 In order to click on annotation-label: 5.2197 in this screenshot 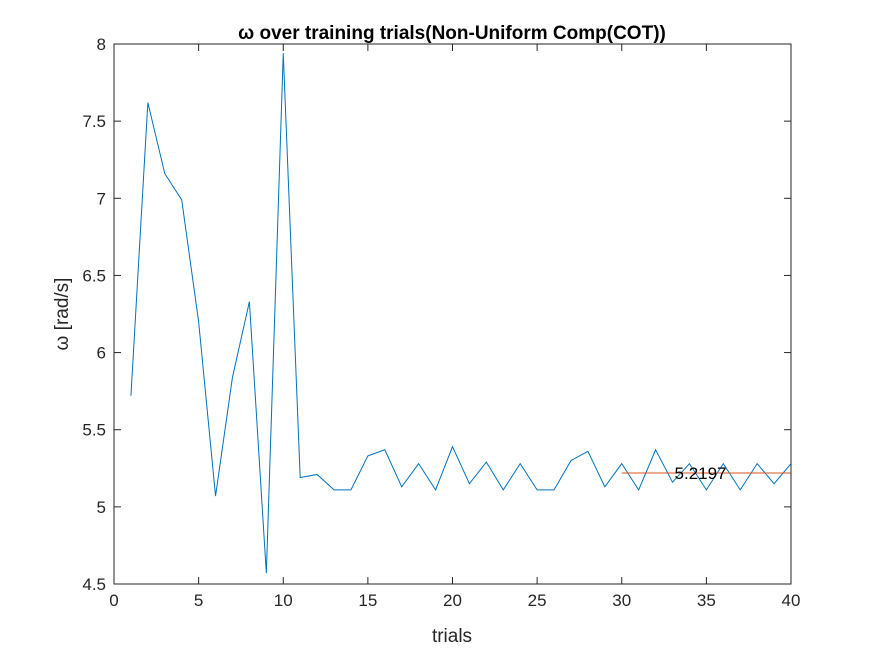, I will do `click(701, 473)`.